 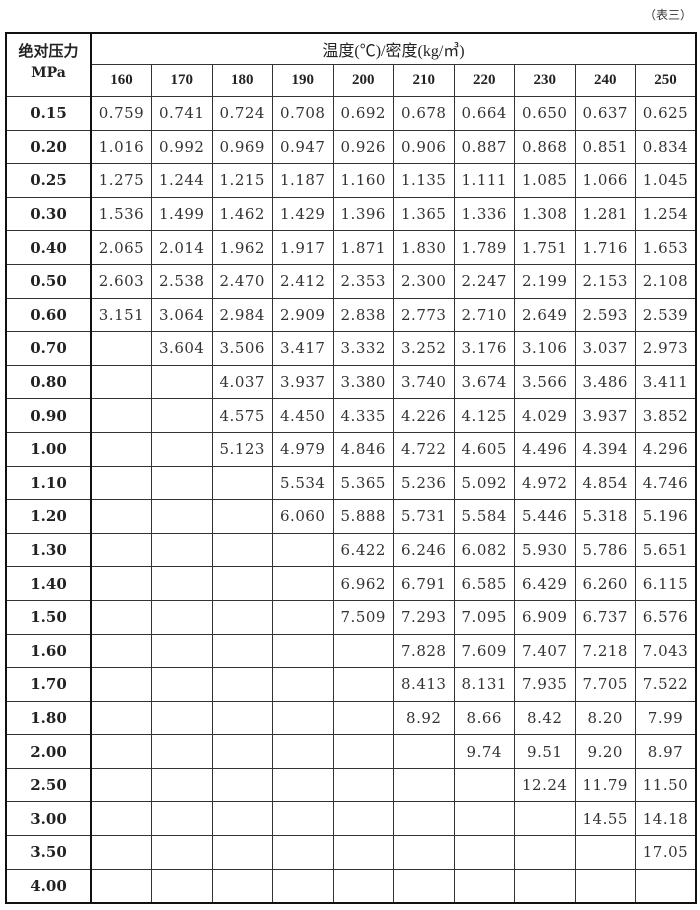 I want to click on density-cell: 4.335, so click(x=363, y=415).